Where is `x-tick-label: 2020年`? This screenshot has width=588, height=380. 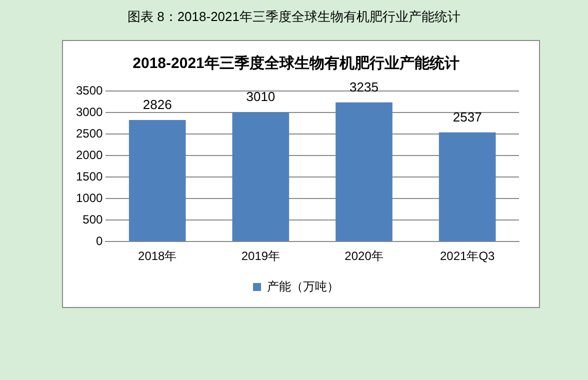
x-tick-label: 2020年 is located at coordinates (364, 256).